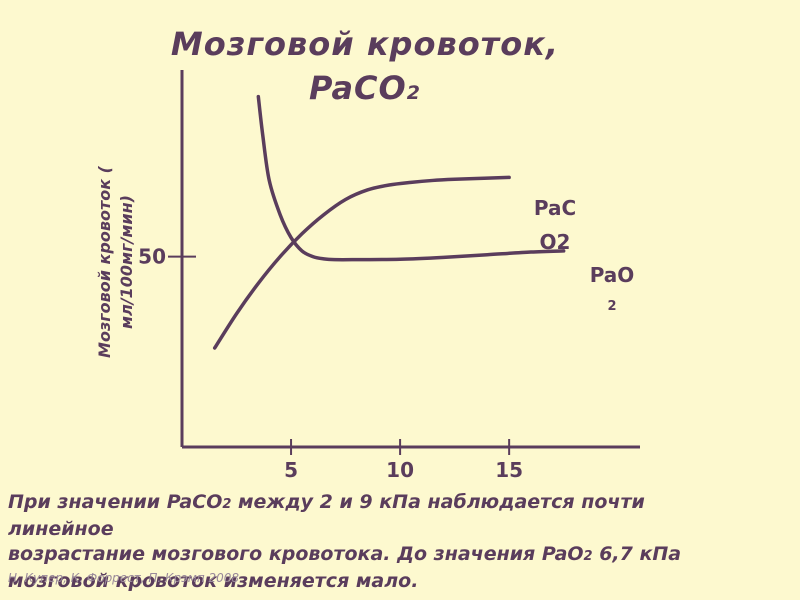 Image resolution: width=800 pixels, height=600 pixels. What do you see at coordinates (400, 470) in the screenshot?
I see `x-tick-label-10: 10` at bounding box center [400, 470].